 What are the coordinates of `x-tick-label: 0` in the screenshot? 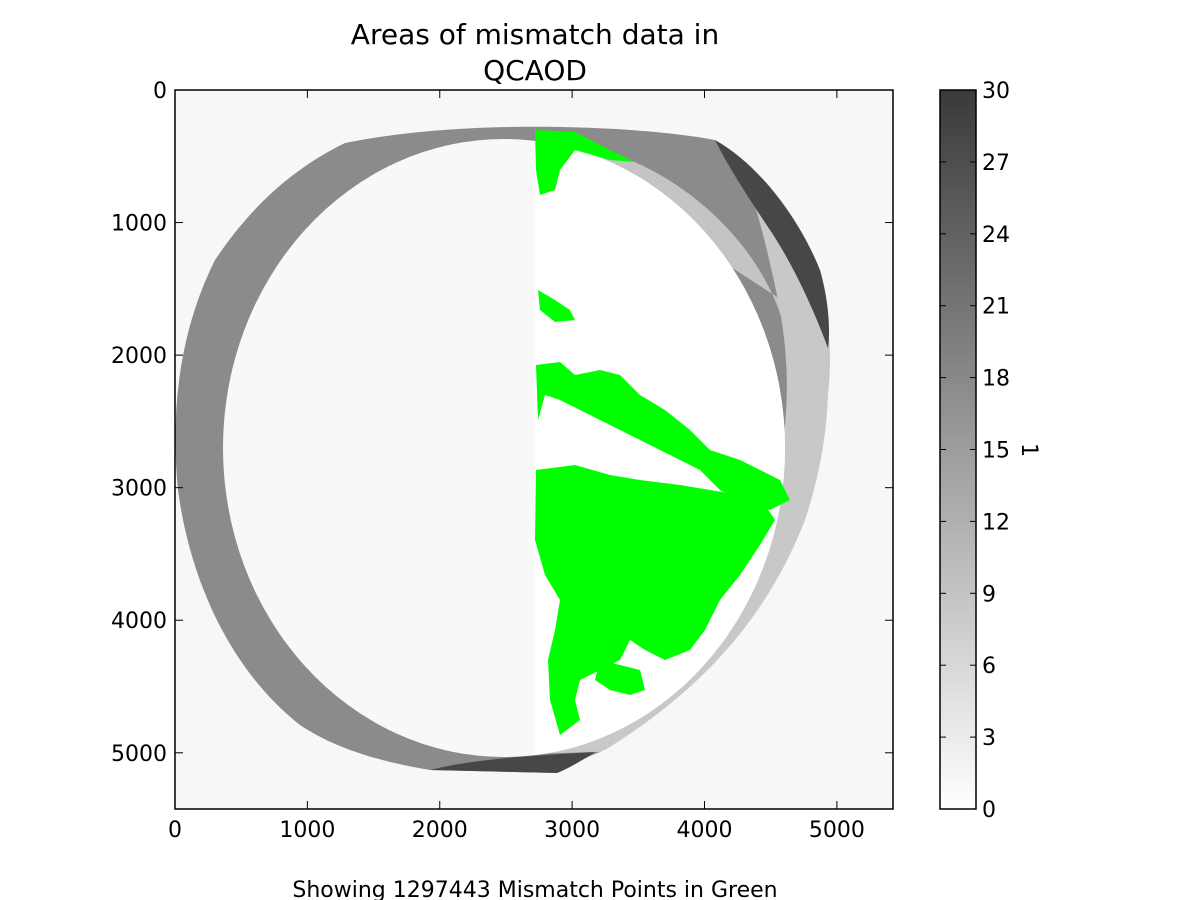 It's located at (175, 830).